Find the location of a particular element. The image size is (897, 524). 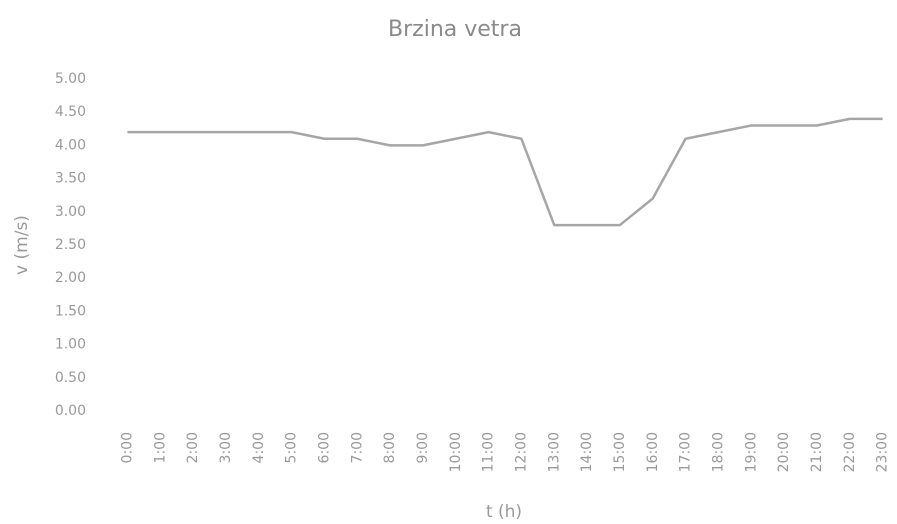

x-tick-label: 4:00 is located at coordinates (259, 447).